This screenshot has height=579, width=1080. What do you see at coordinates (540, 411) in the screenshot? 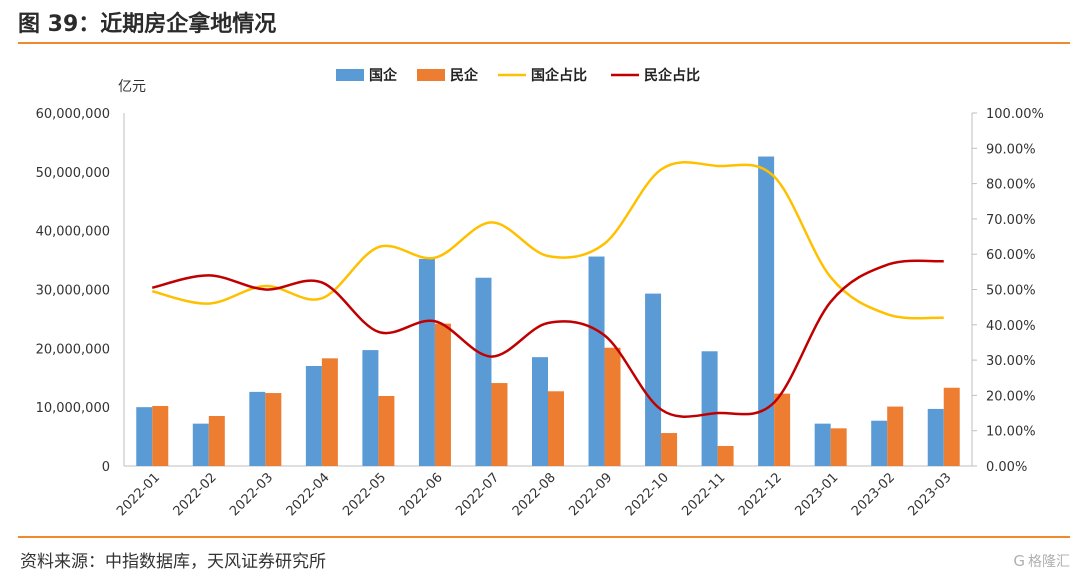
I see `bar-国企-2022-08` at bounding box center [540, 411].